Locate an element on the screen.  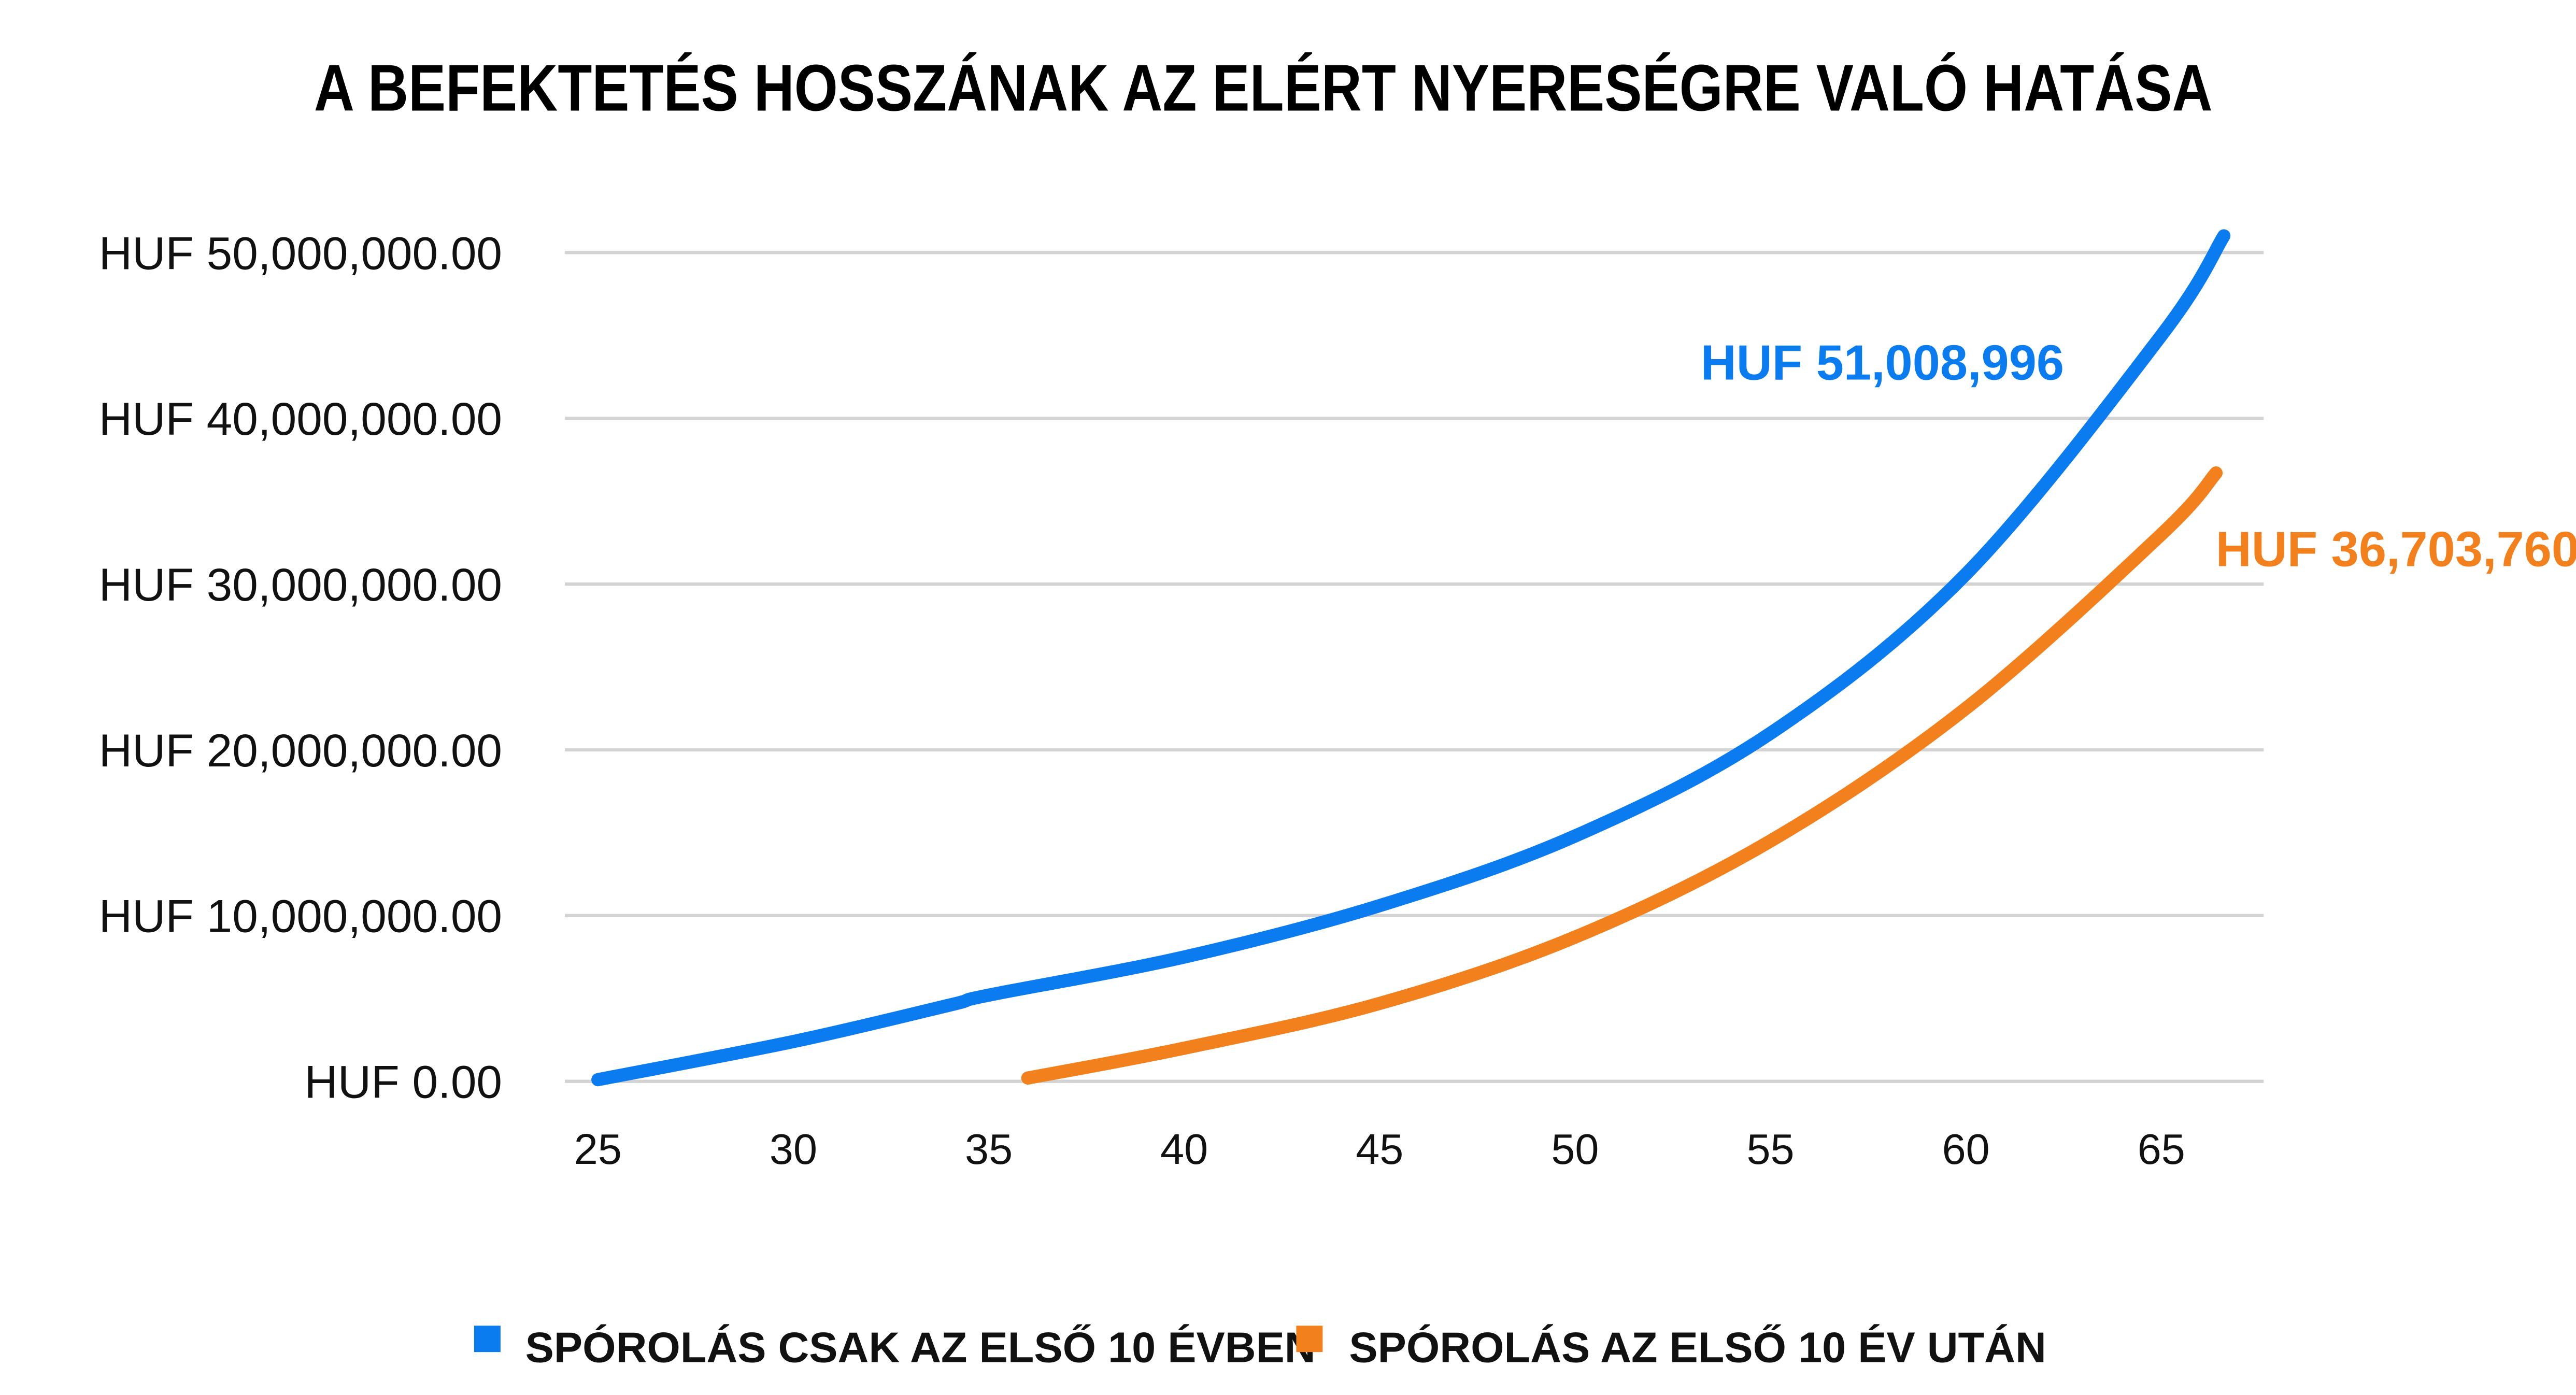
x-tick-label: 65 is located at coordinates (2161, 1149).